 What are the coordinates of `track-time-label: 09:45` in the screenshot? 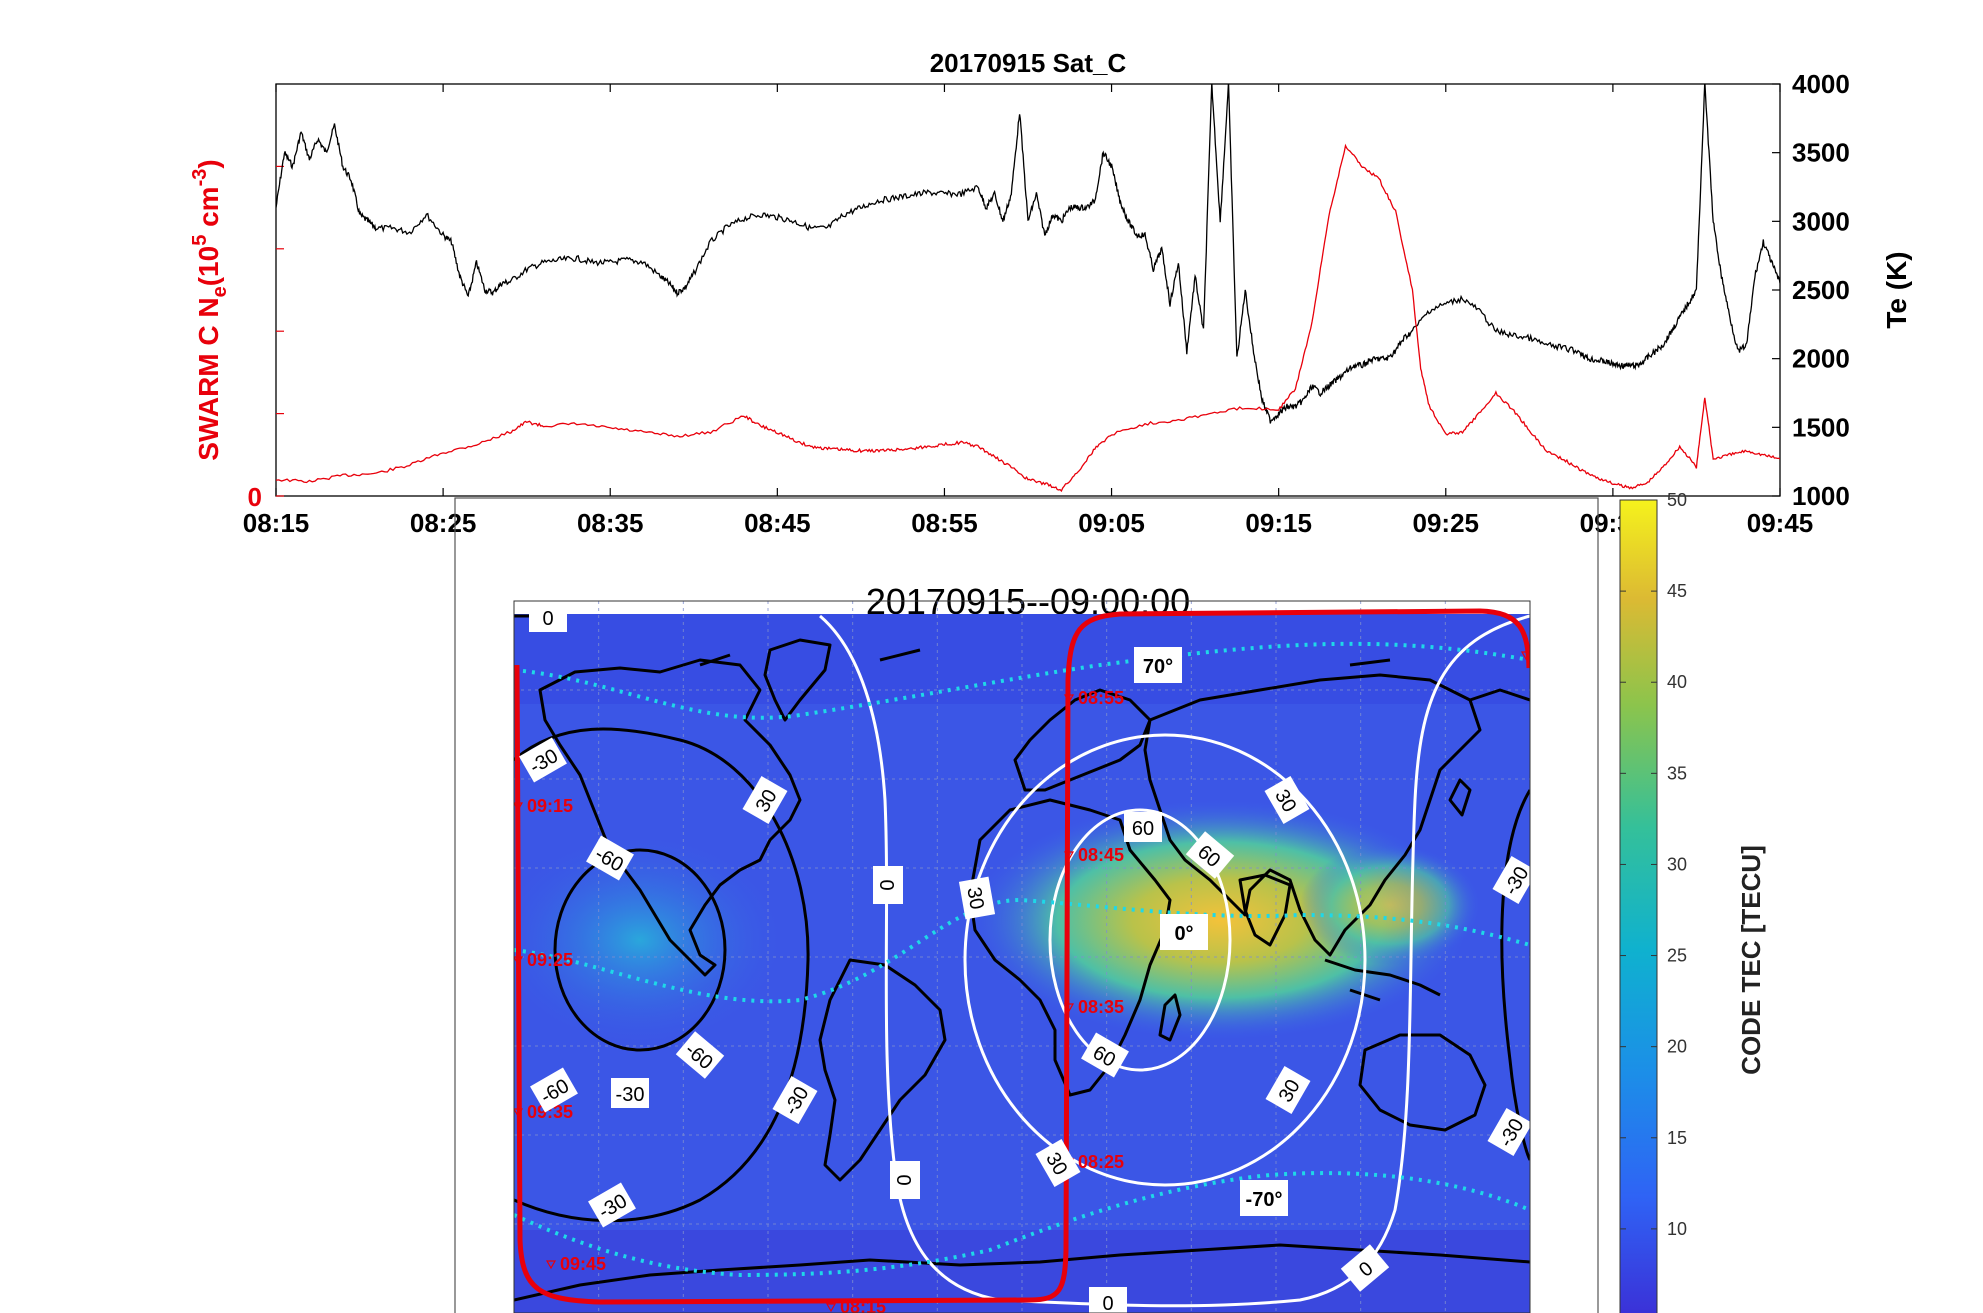 It's located at (583, 1264).